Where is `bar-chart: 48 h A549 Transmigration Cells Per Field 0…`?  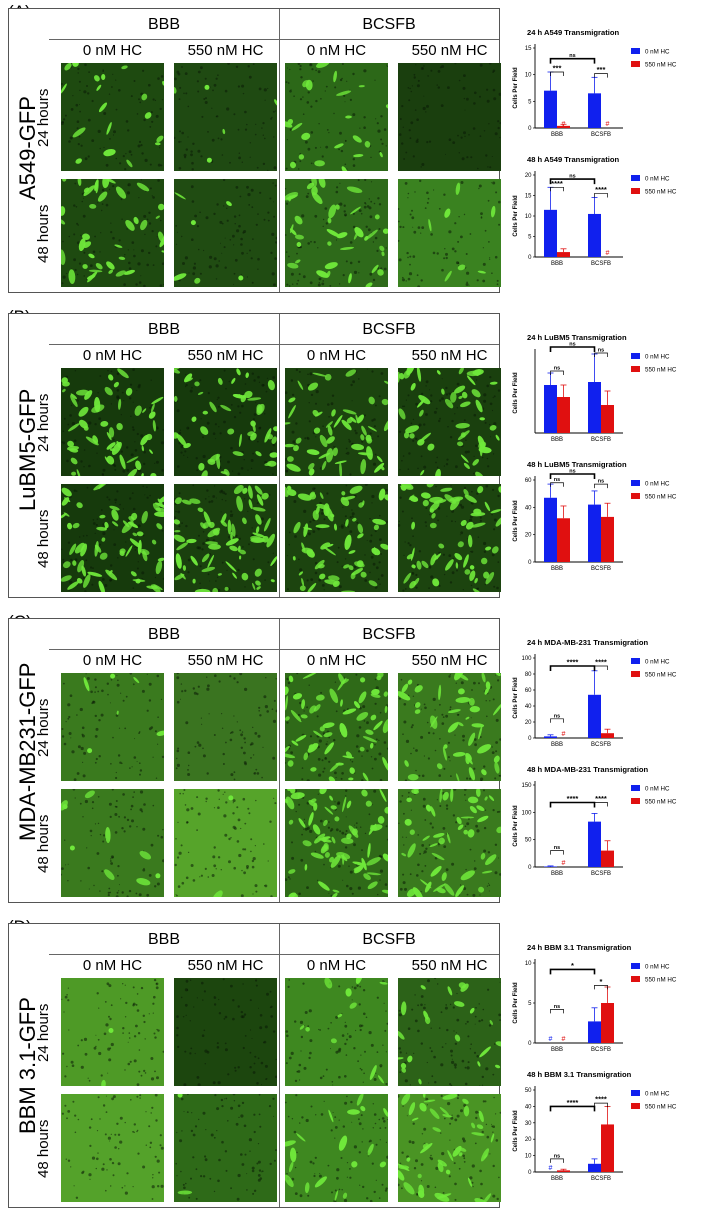
bar-chart: 48 h A549 Transmigration Cells Per Field 0… is located at coordinates (595, 211).